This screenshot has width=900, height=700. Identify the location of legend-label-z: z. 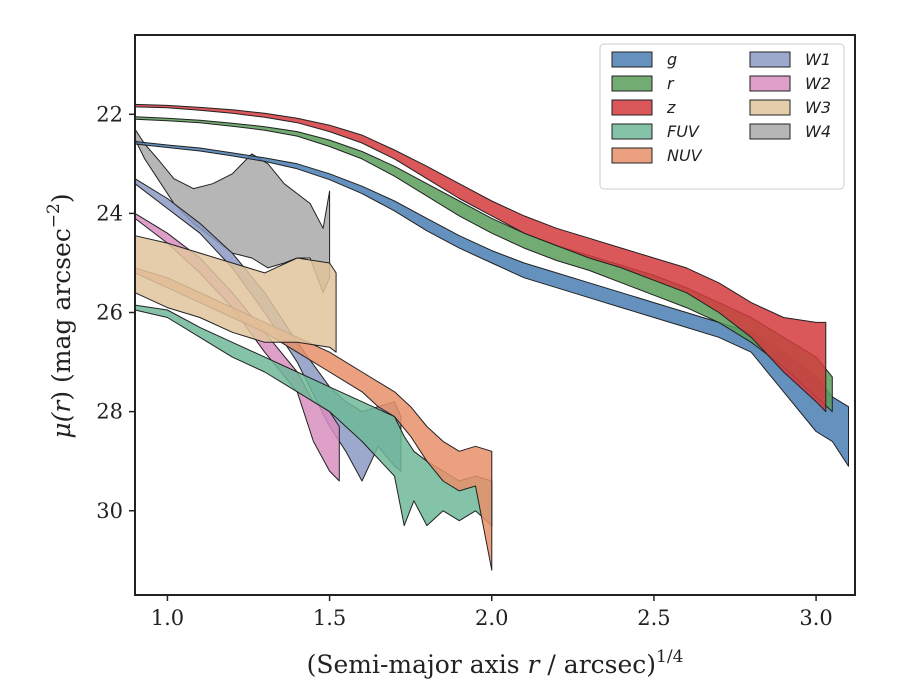
(671, 107).